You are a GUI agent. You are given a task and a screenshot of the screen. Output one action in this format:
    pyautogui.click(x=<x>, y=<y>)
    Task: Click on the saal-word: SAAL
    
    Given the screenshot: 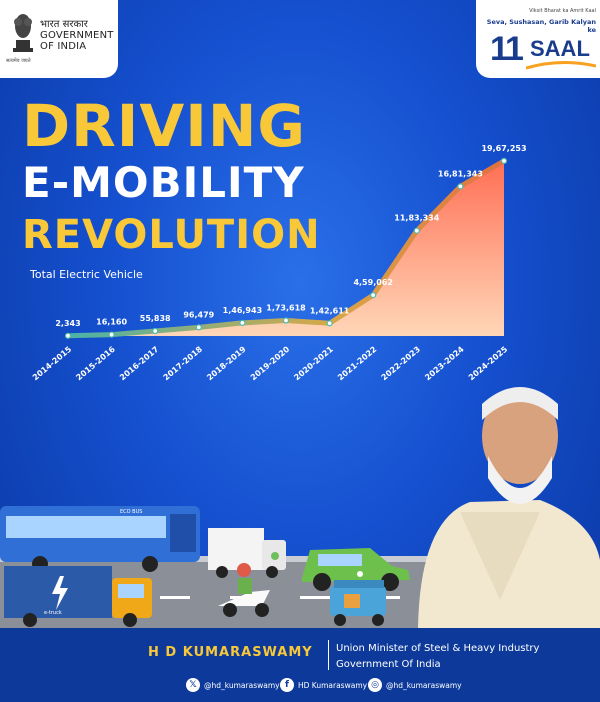 What is the action you would take?
    pyautogui.click(x=560, y=48)
    